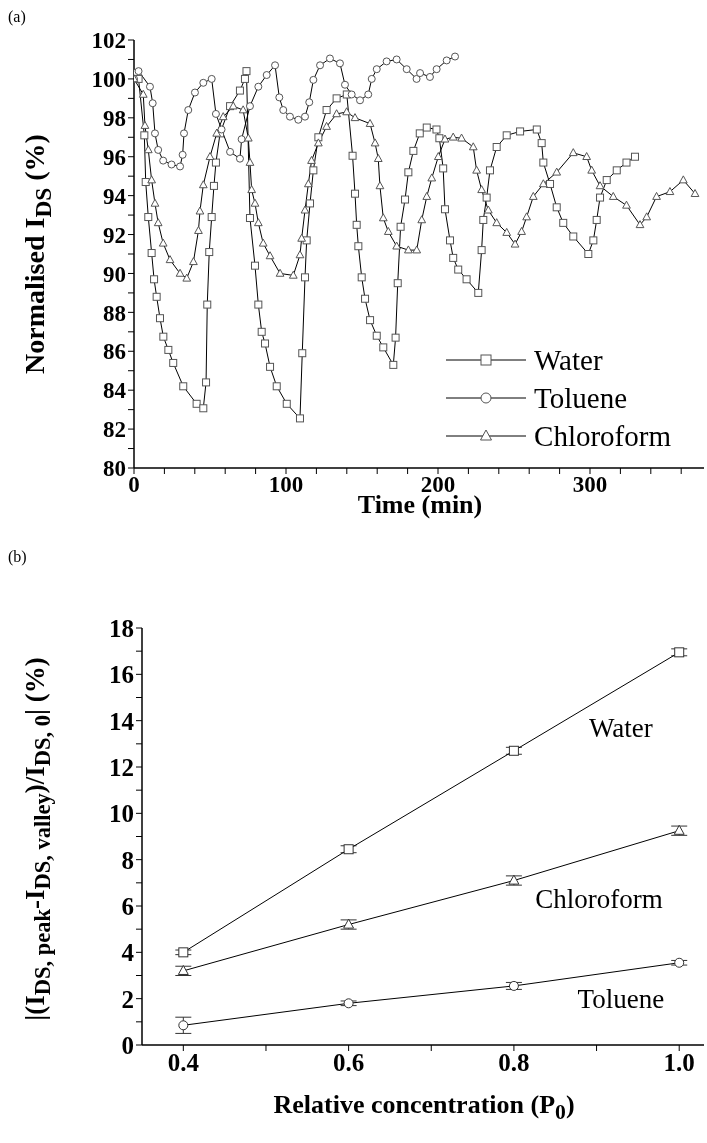  What do you see at coordinates (128, 953) in the screenshot?
I see `y-tick-label: 4` at bounding box center [128, 953].